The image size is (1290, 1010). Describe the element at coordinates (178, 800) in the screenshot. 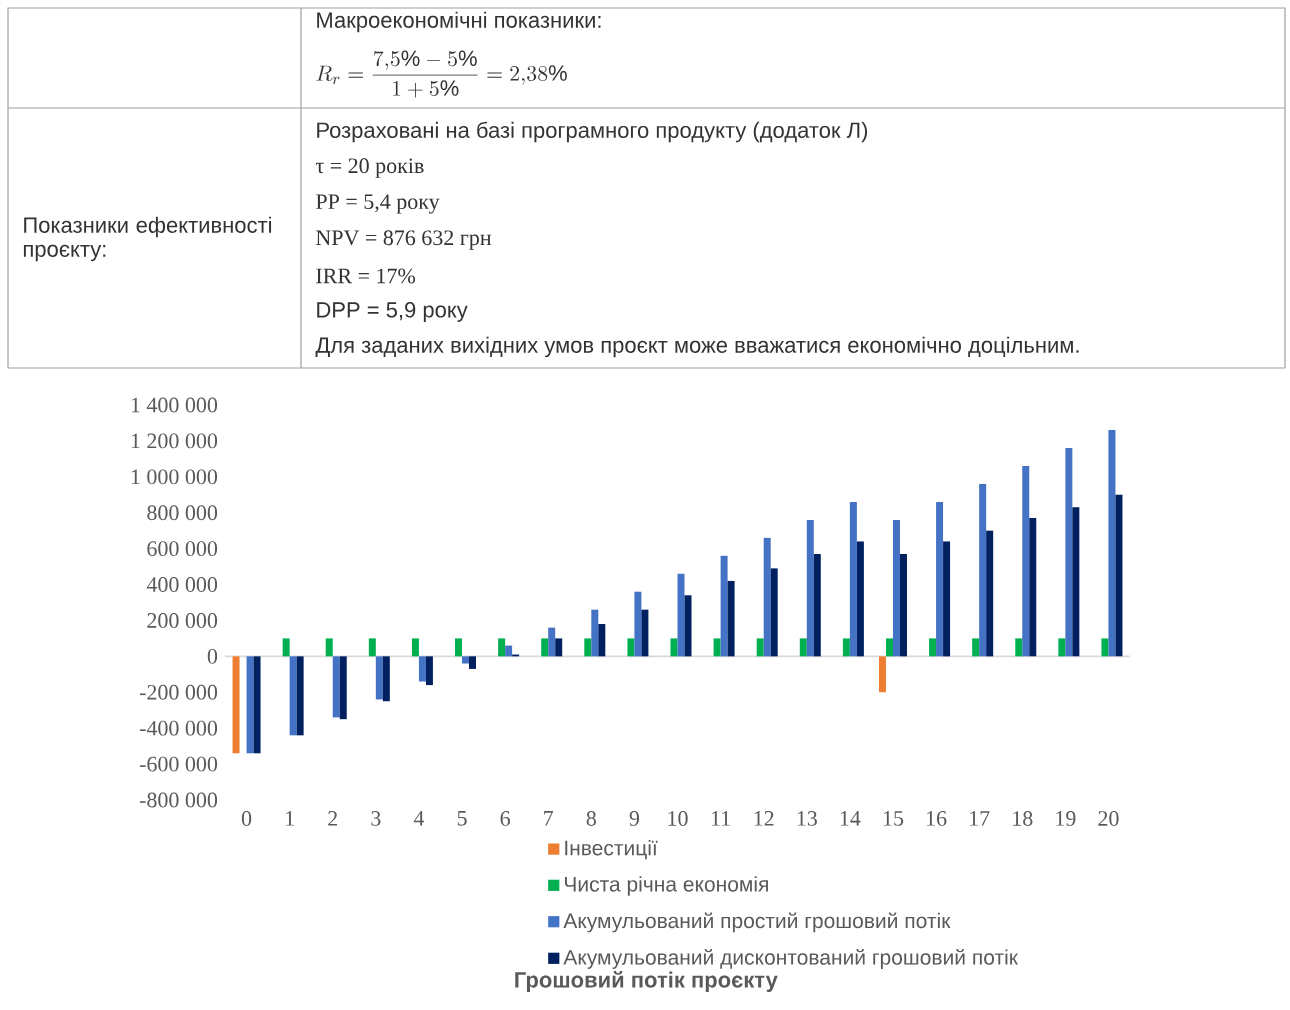

I see `y-tick-label: -800 000` at that location.